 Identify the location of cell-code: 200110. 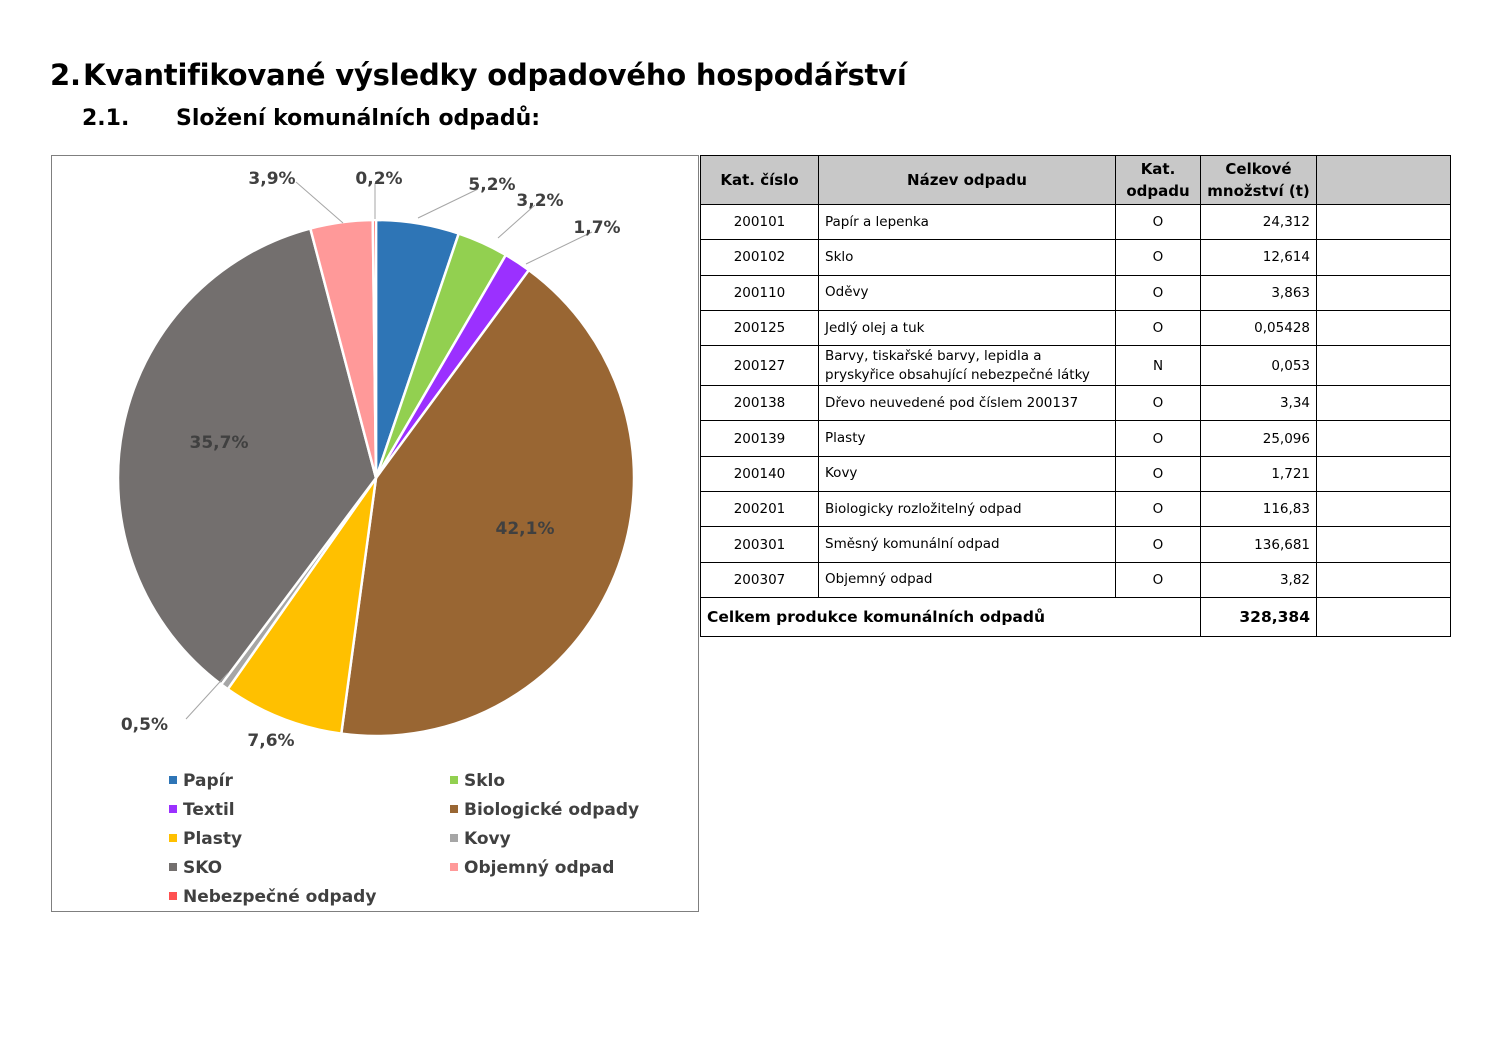
(759, 292).